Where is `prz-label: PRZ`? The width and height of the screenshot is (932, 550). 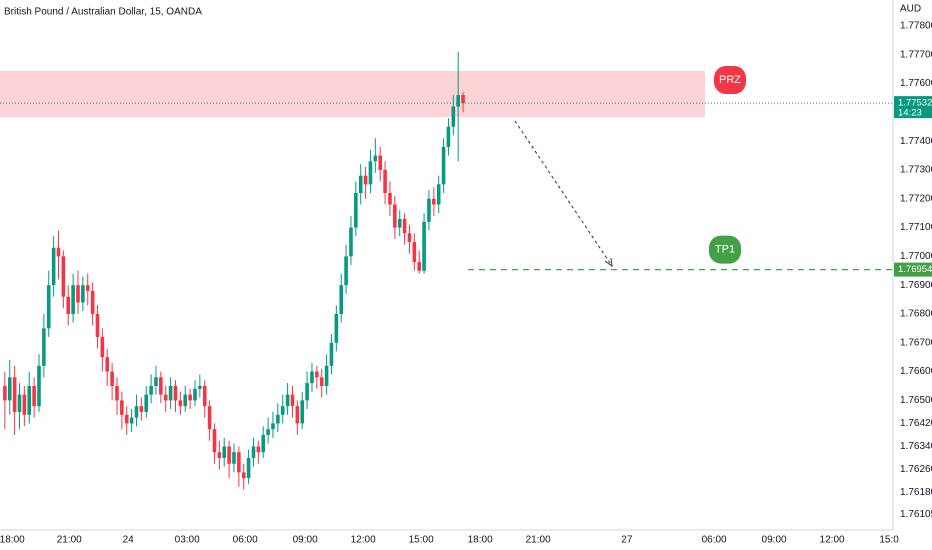 prz-label: PRZ is located at coordinates (730, 80).